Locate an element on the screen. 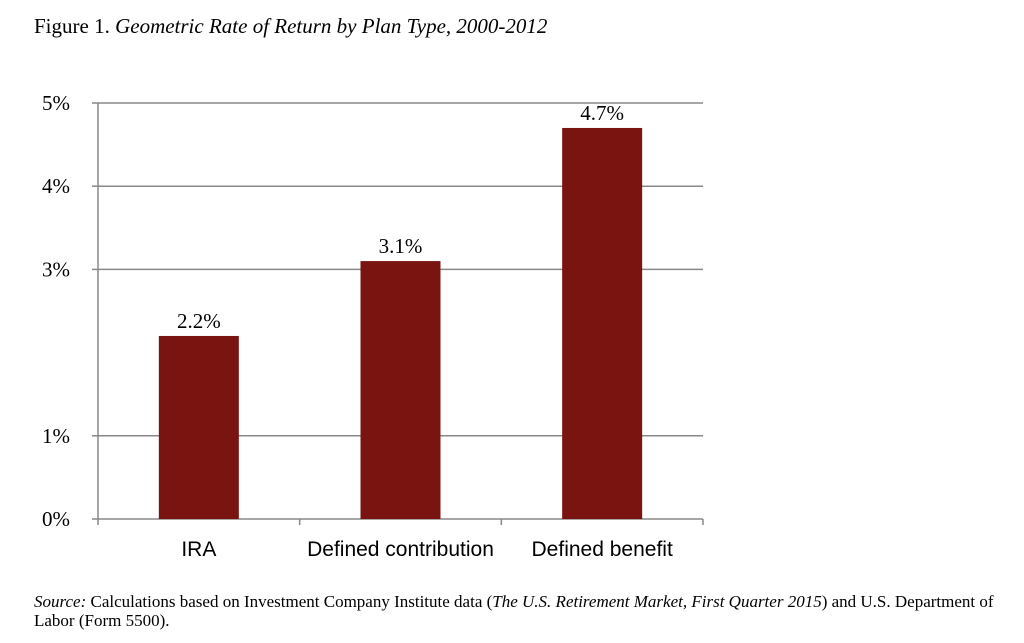 This screenshot has height=643, width=1024. figure-label: Figure 1. is located at coordinates (72, 26).